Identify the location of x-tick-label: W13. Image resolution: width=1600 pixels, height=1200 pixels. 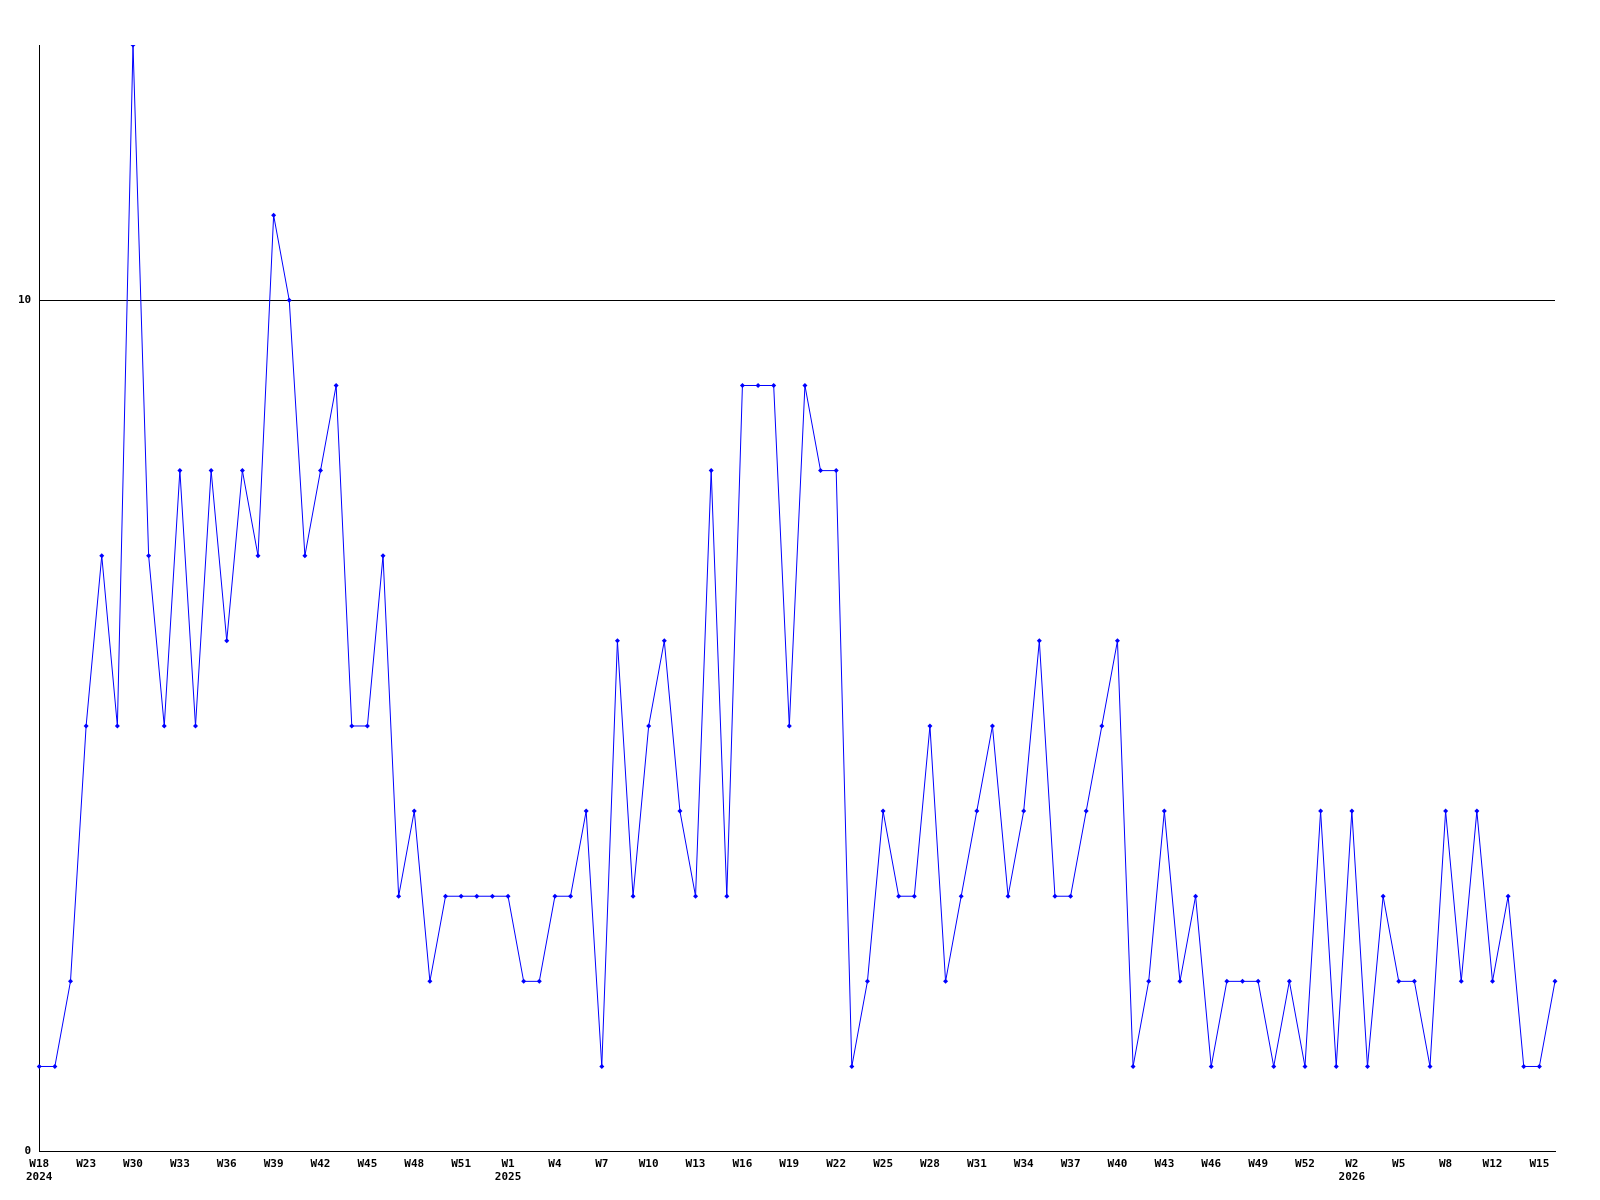
(695, 1164).